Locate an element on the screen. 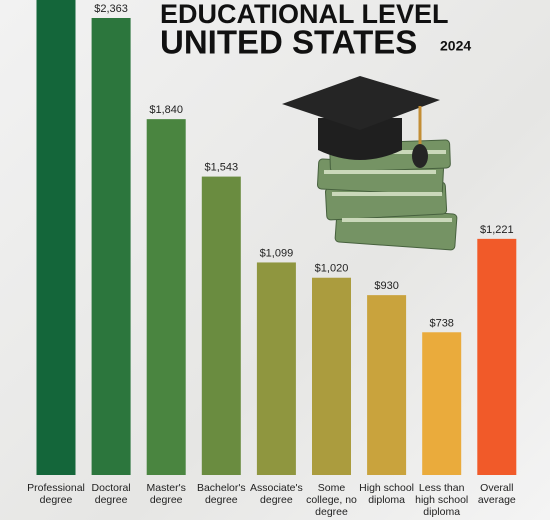 This screenshot has height=520, width=550. x-tick-label: Less than high school diploma is located at coordinates (442, 500).